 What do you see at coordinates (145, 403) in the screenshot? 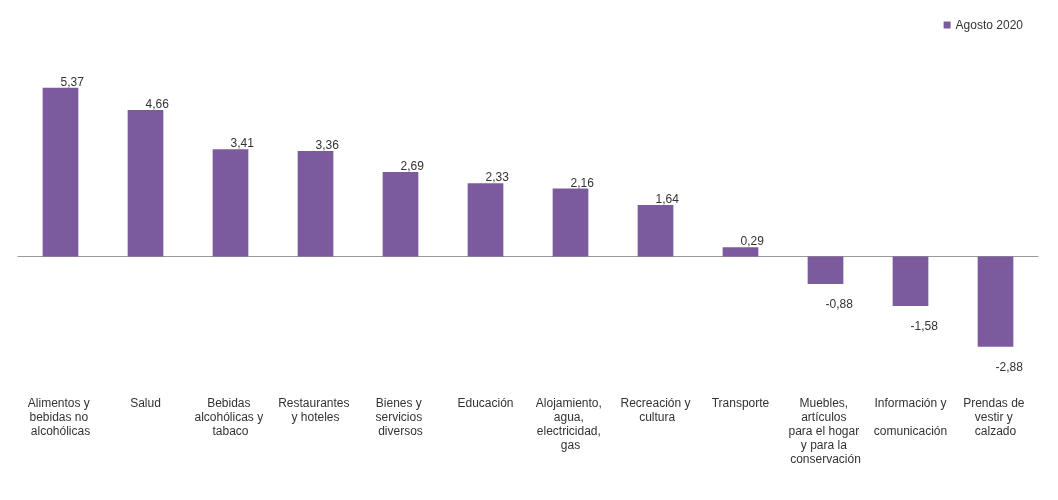
I see `x-tick-label: Salud` at bounding box center [145, 403].